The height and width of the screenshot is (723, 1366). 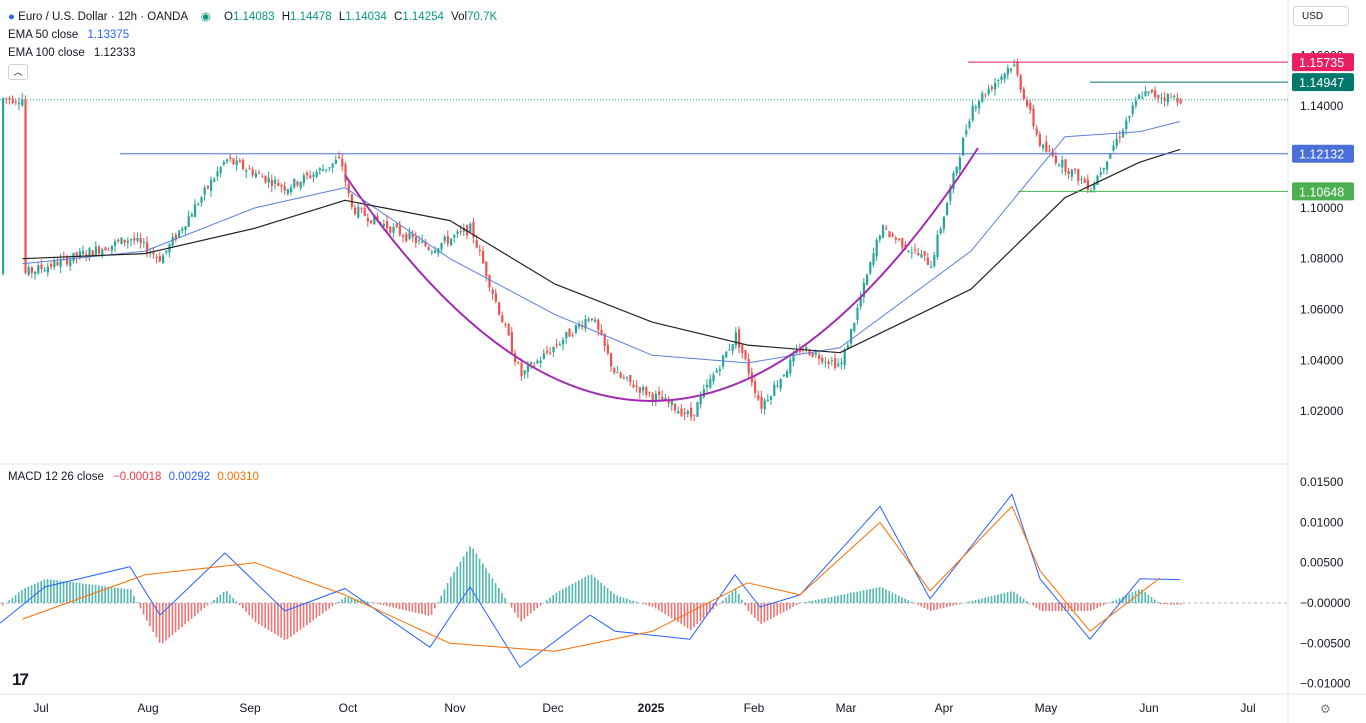 I want to click on gear-icon: ⚙, so click(x=1325, y=709).